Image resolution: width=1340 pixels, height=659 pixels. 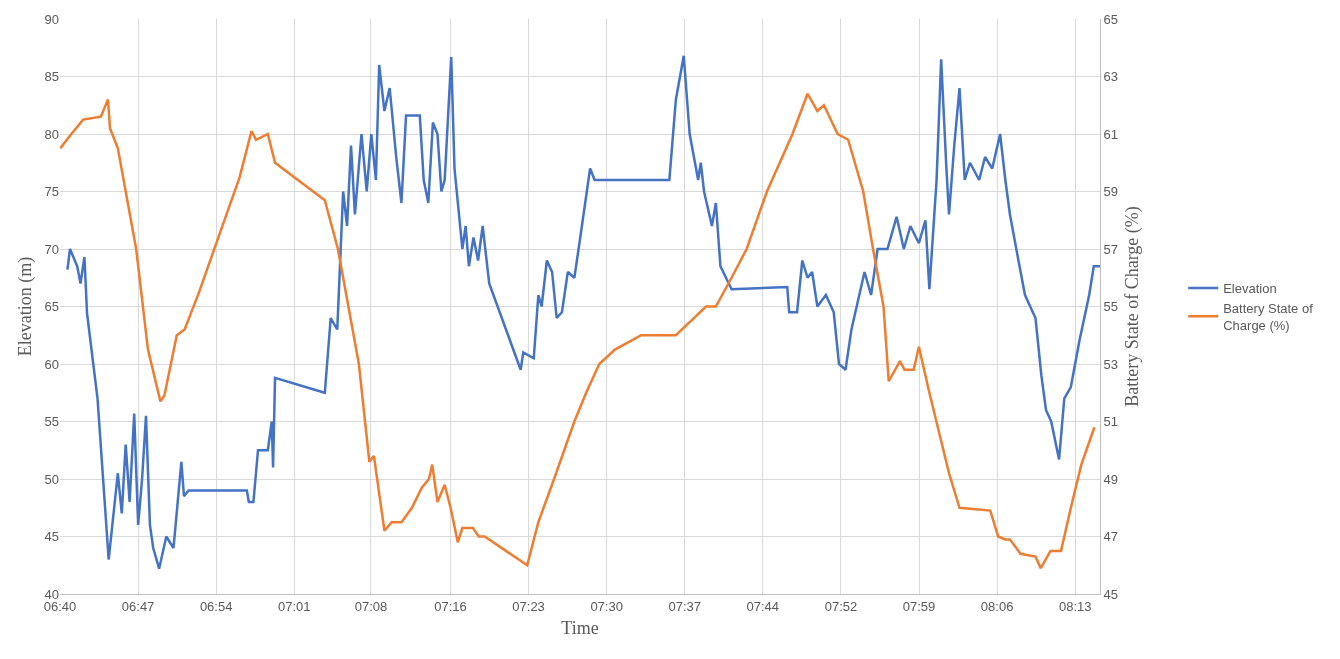 What do you see at coordinates (606, 606) in the screenshot?
I see `x-tick-label: 07:30` at bounding box center [606, 606].